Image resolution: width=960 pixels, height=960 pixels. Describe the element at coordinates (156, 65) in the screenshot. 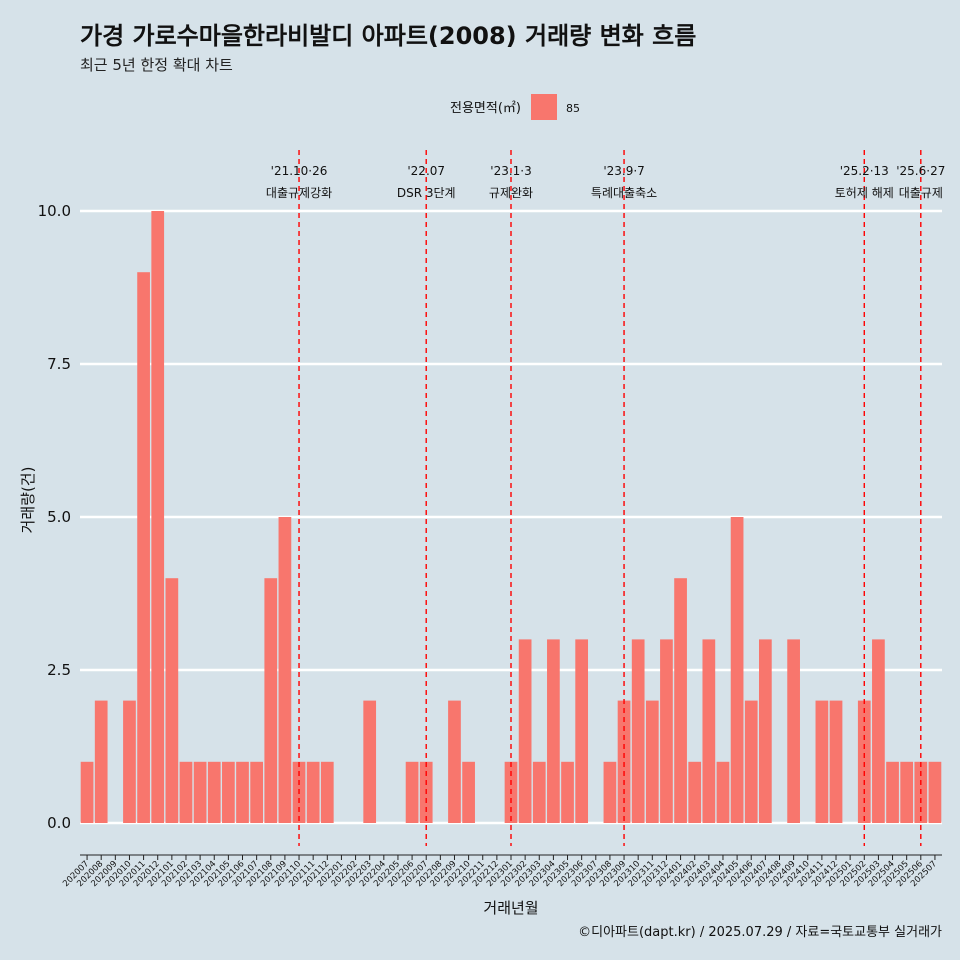

I see `chart-subtitle: 최근 5년 한정 확대 차트` at that location.